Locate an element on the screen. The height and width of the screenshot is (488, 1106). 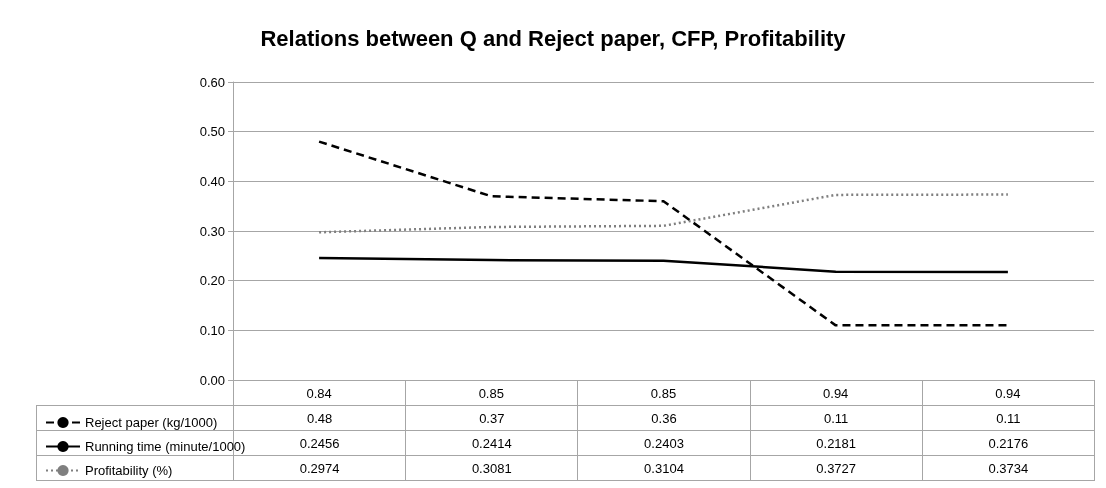
data-label: 0.2403 is located at coordinates (664, 443).